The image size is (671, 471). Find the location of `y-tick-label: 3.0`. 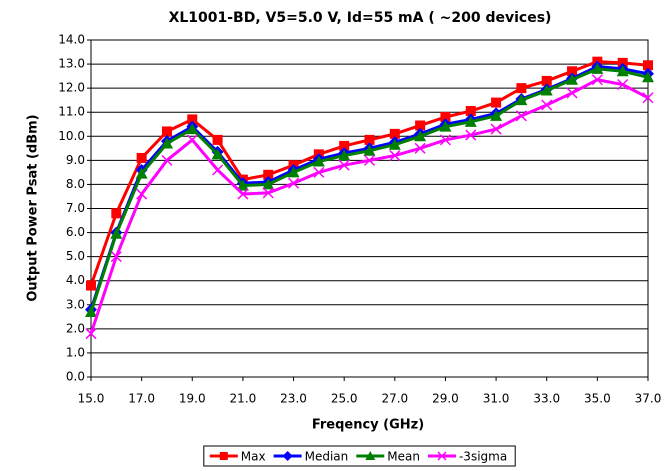

y-tick-label: 3.0 is located at coordinates (75, 304).